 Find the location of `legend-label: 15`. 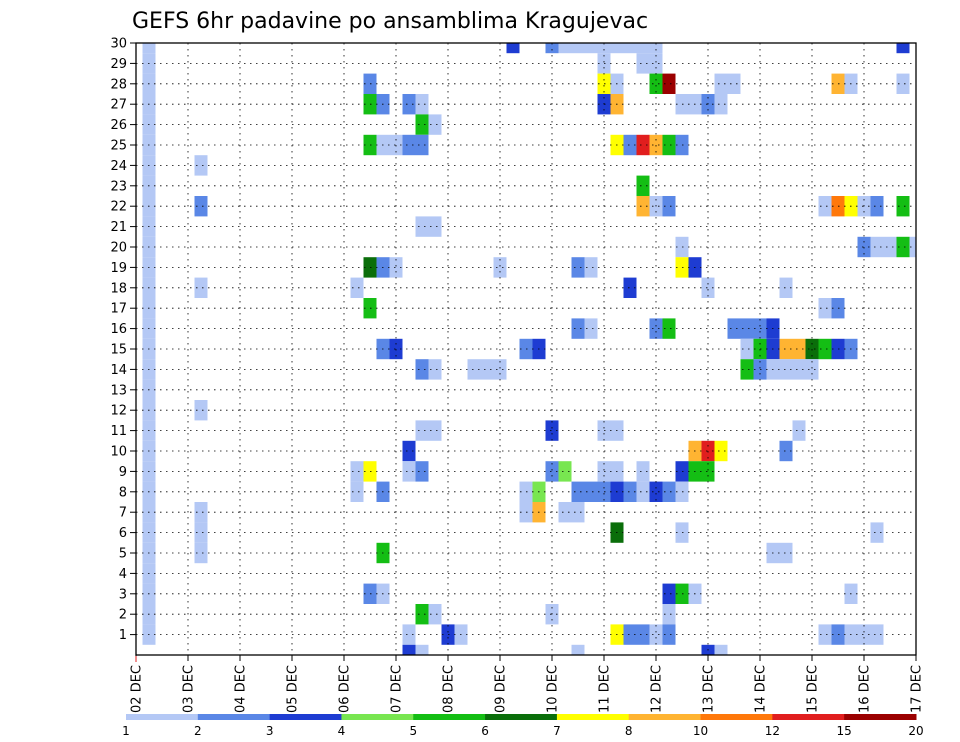

legend-label: 15 is located at coordinates (844, 731).